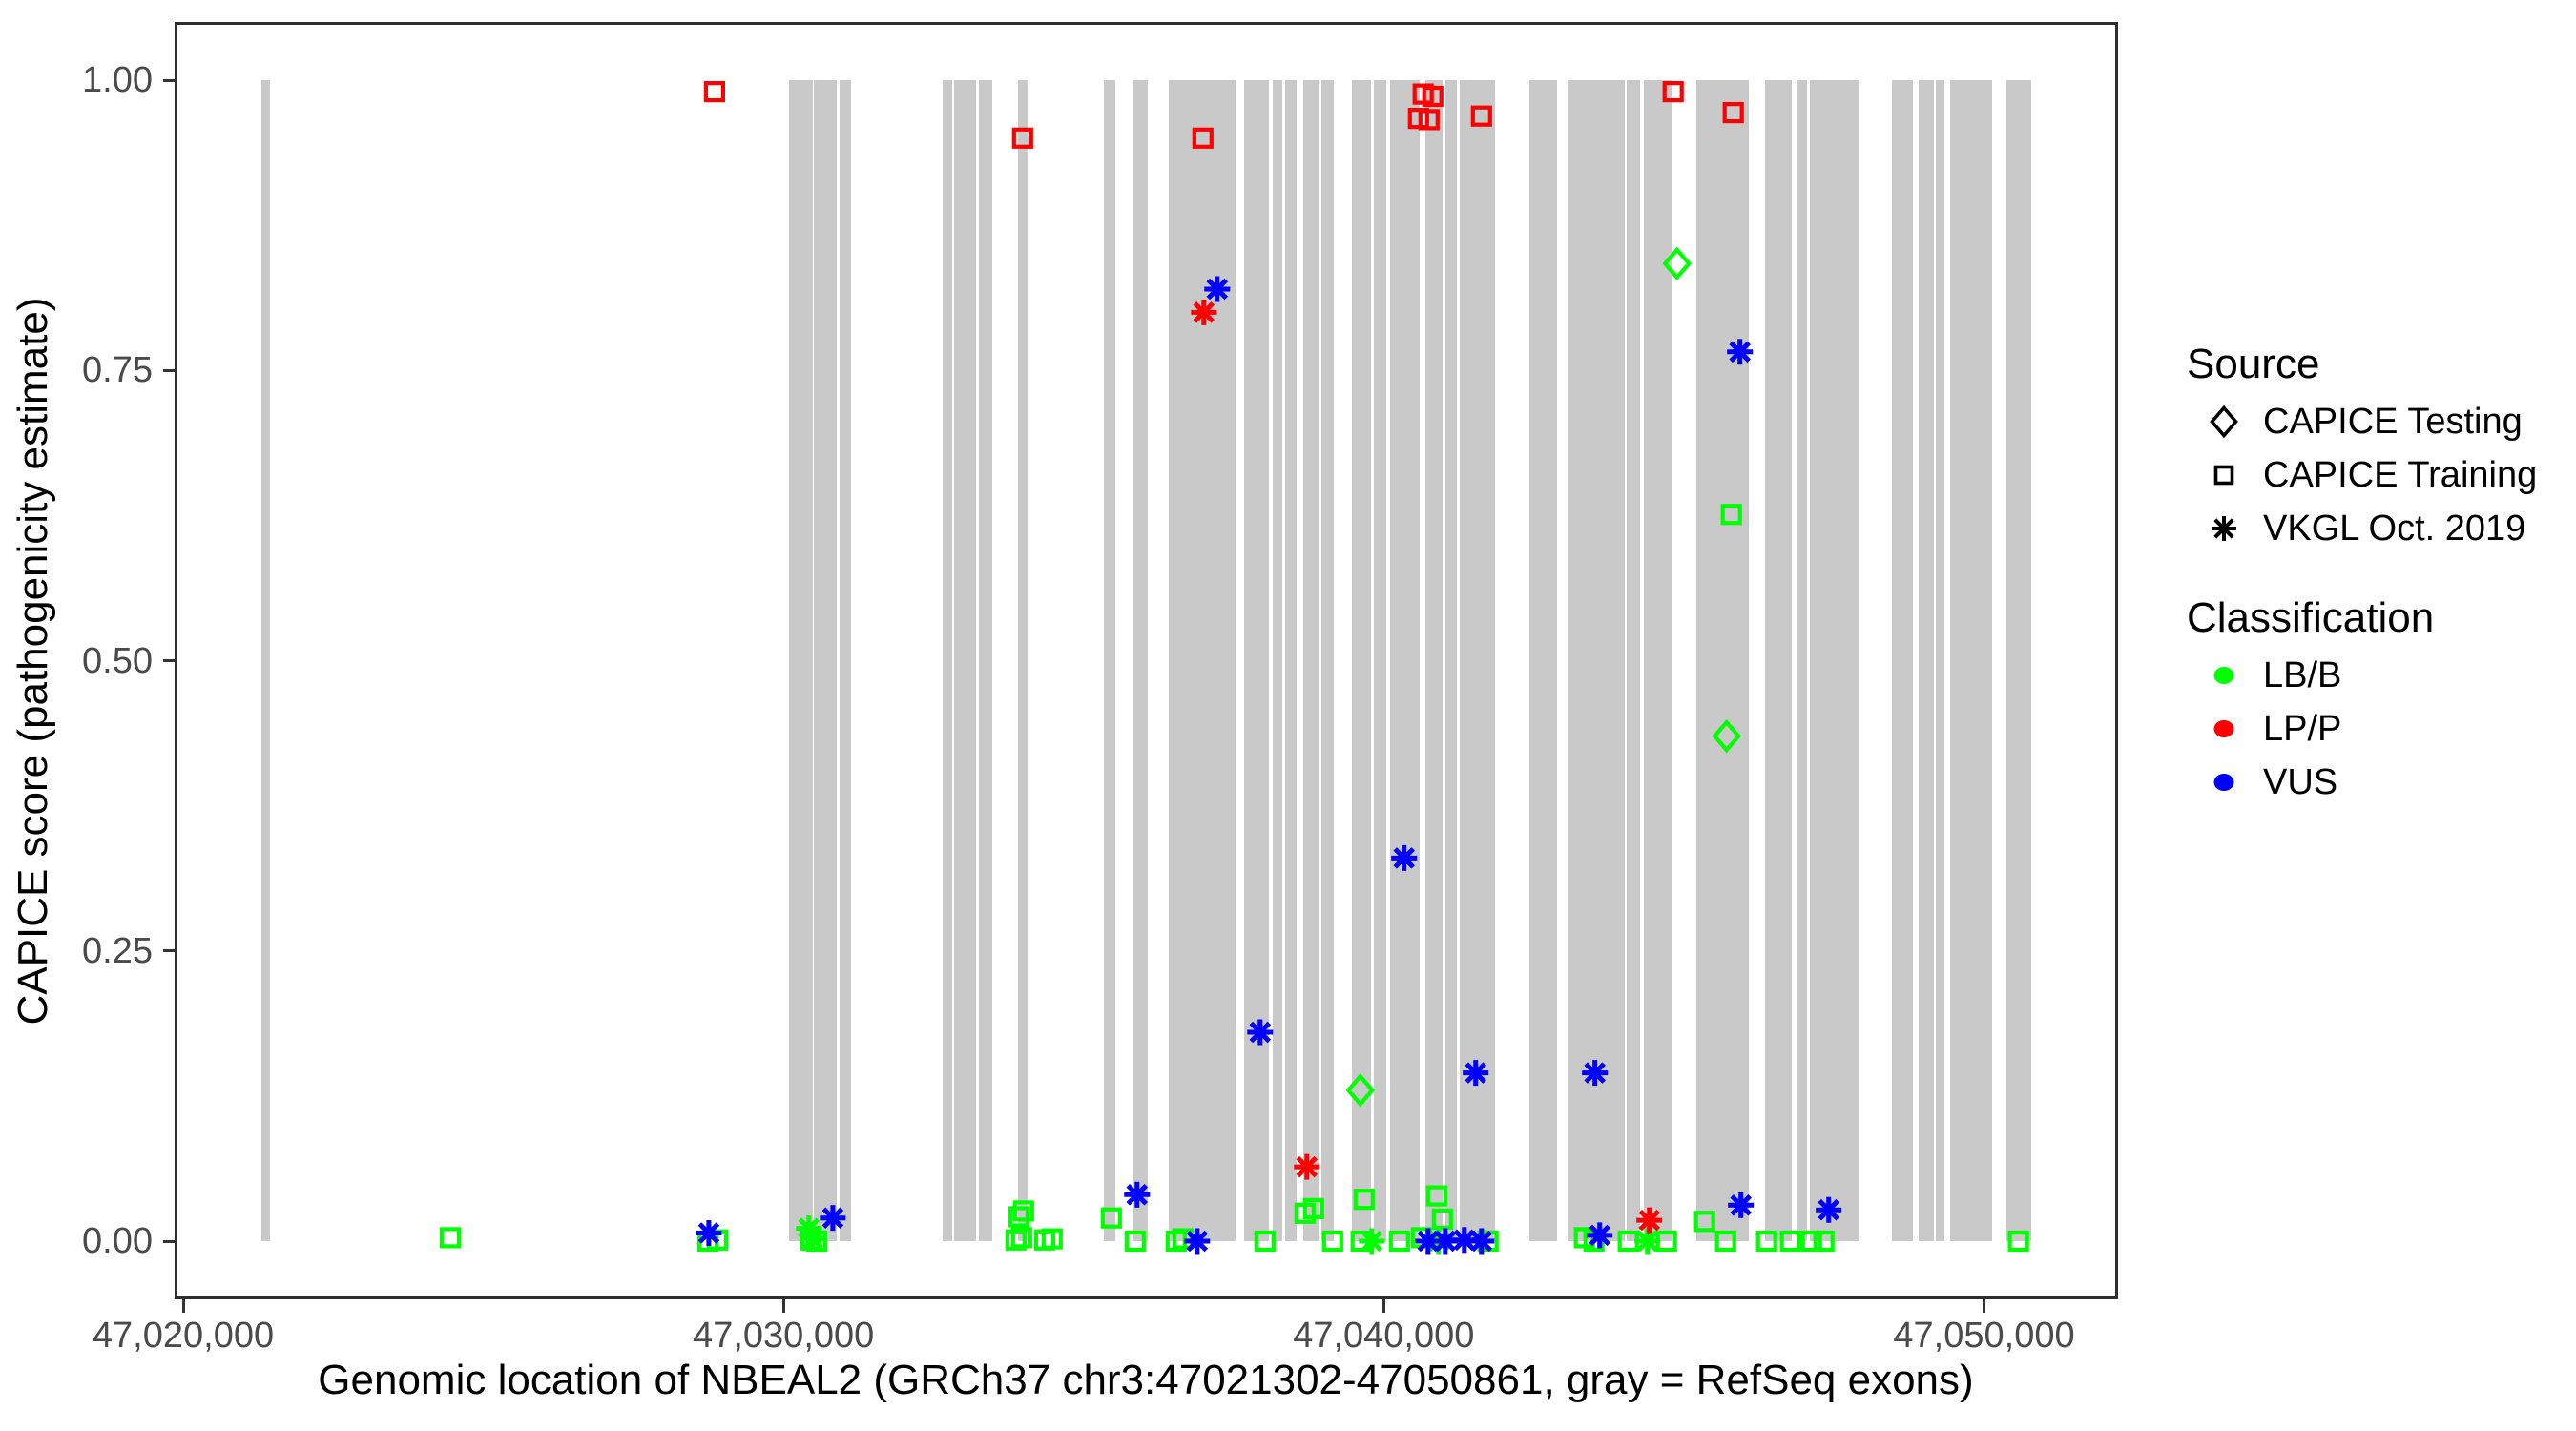 Image resolution: width=2576 pixels, height=1431 pixels. What do you see at coordinates (2224, 729) in the screenshot?
I see `red-dot-icon` at bounding box center [2224, 729].